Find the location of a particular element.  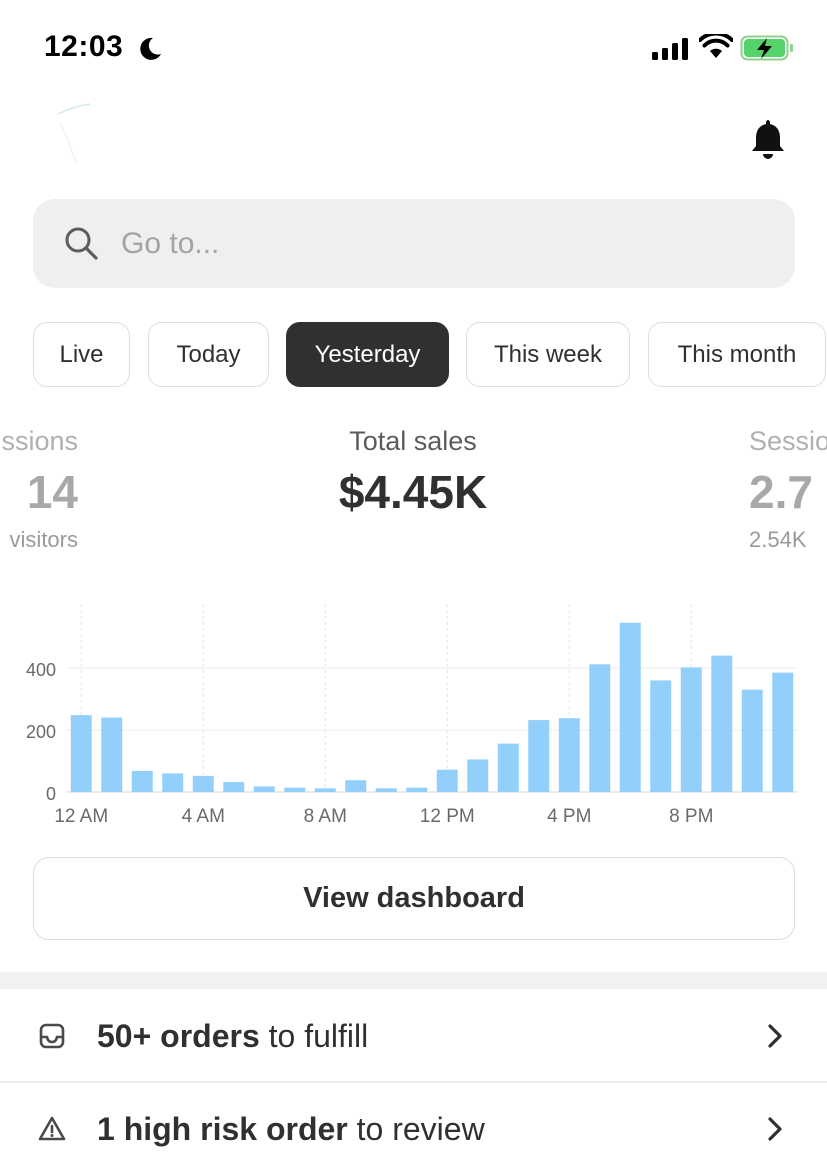

tab-live: Live is located at coordinates (81, 354).